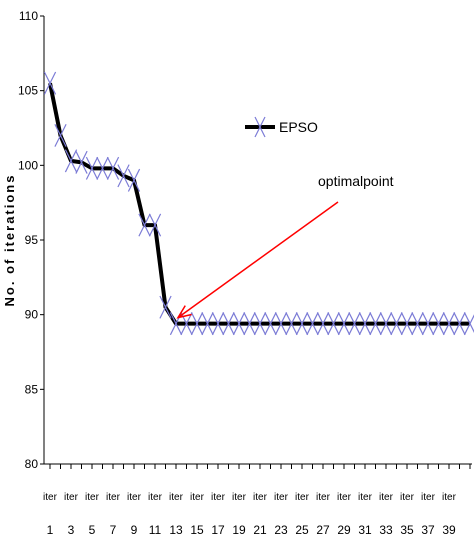  Describe the element at coordinates (365, 530) in the screenshot. I see `x-tick-label: 31` at that location.